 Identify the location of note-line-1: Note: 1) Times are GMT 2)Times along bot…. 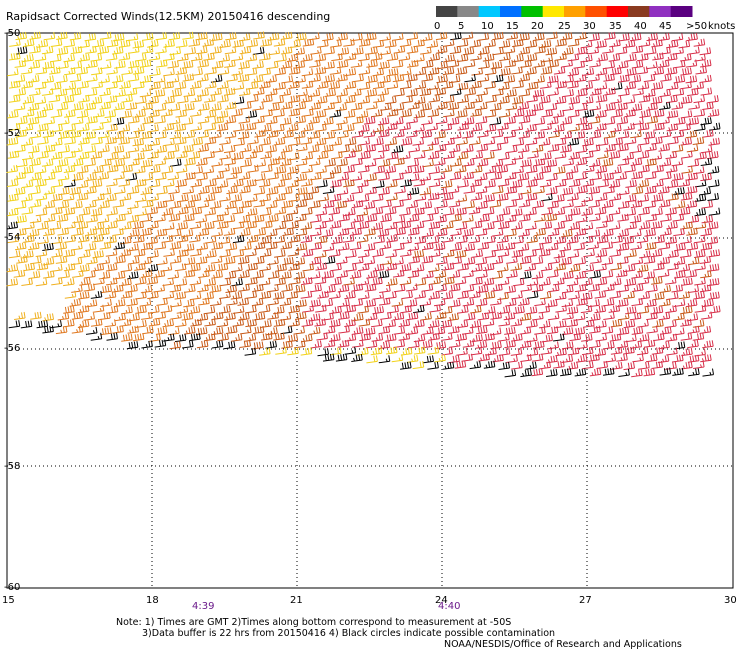
(313, 622).